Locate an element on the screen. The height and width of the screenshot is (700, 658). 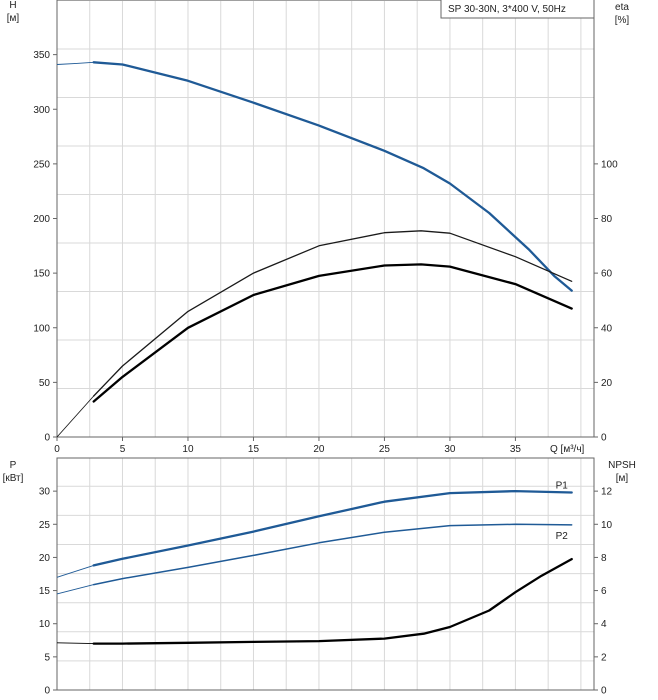
right-tick-label: 4 is located at coordinates (604, 624).